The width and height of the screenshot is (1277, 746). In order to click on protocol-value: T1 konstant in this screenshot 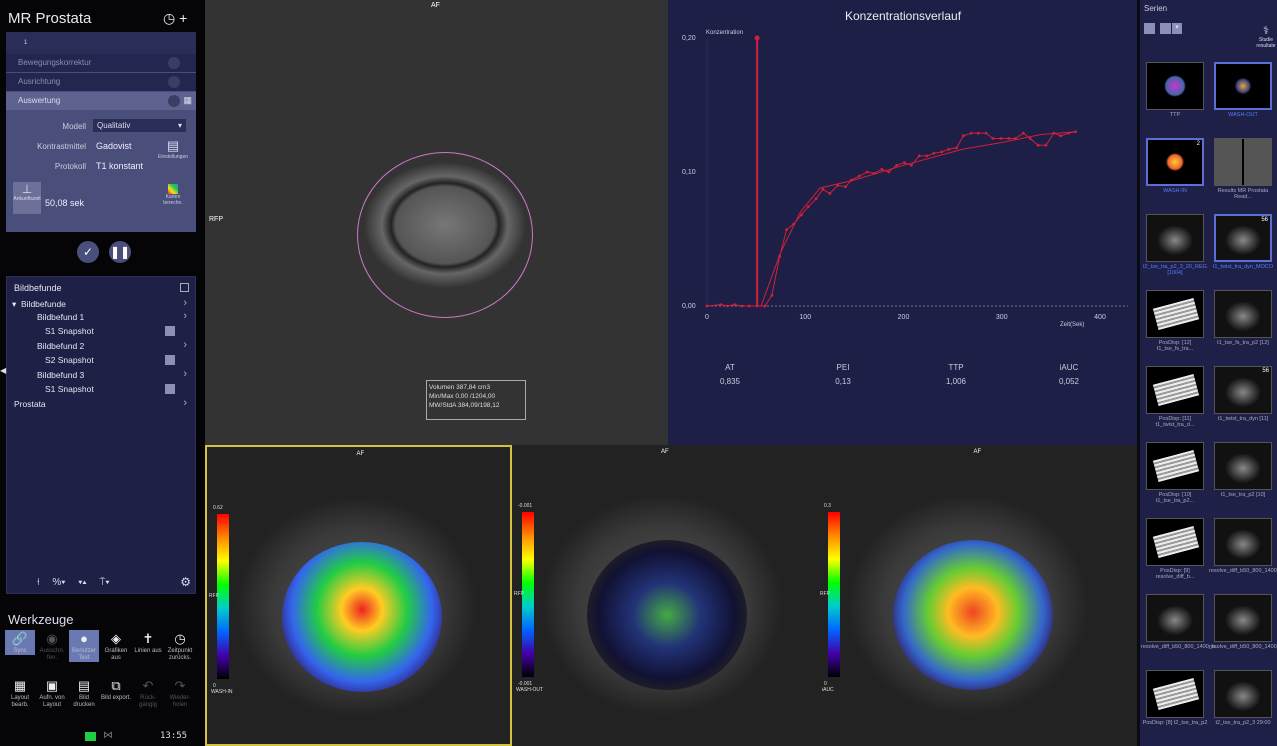, I will do `click(120, 166)`.